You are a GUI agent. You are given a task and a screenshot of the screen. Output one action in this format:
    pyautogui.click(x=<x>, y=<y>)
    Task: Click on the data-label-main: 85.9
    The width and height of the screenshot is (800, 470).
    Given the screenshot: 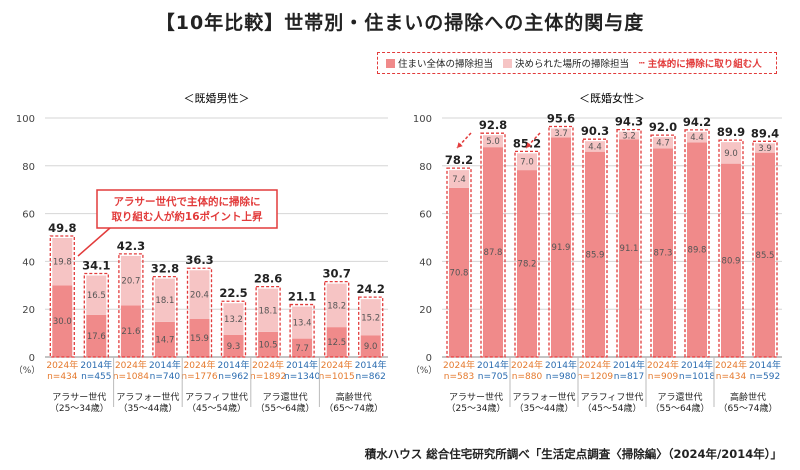 What is the action you would take?
    pyautogui.click(x=595, y=255)
    